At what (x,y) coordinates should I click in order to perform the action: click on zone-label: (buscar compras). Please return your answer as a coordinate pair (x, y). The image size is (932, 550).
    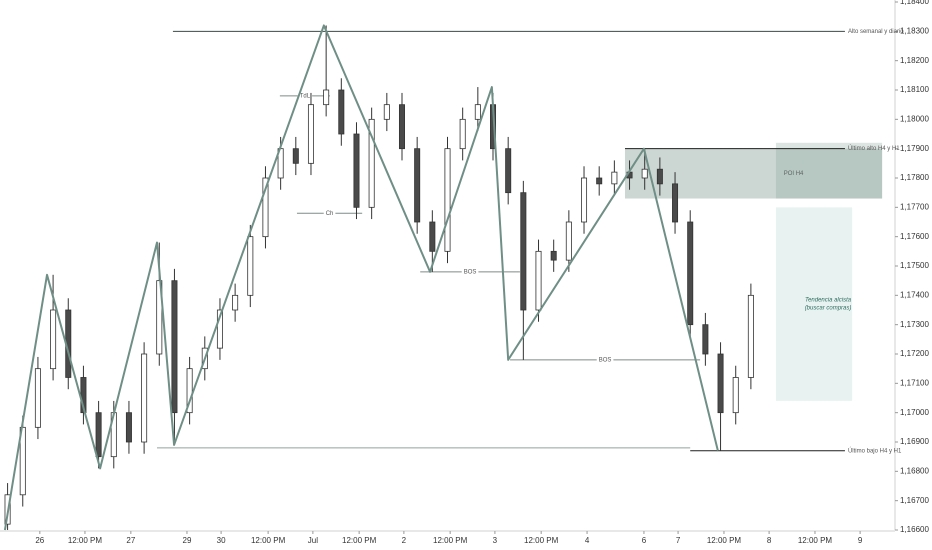
    Looking at the image, I should click on (828, 309).